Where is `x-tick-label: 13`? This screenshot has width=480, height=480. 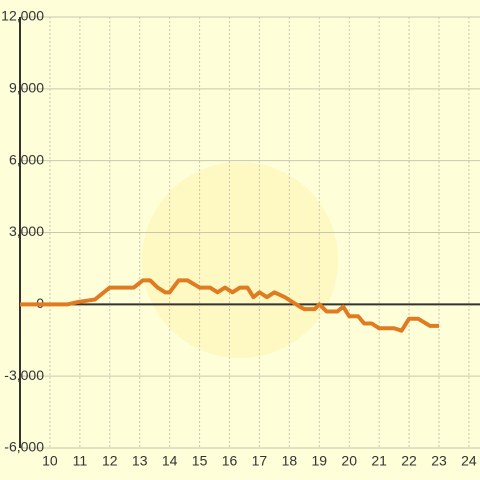
x-tick-label: 13 is located at coordinates (140, 461).